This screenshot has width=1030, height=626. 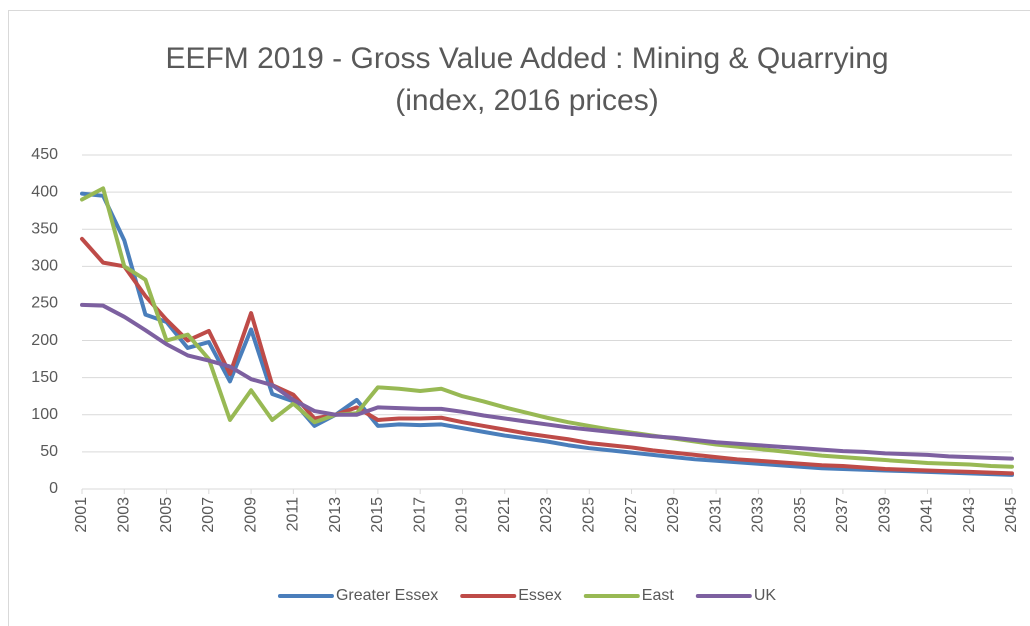 What do you see at coordinates (44, 228) in the screenshot?
I see `y-tick-label: 350` at bounding box center [44, 228].